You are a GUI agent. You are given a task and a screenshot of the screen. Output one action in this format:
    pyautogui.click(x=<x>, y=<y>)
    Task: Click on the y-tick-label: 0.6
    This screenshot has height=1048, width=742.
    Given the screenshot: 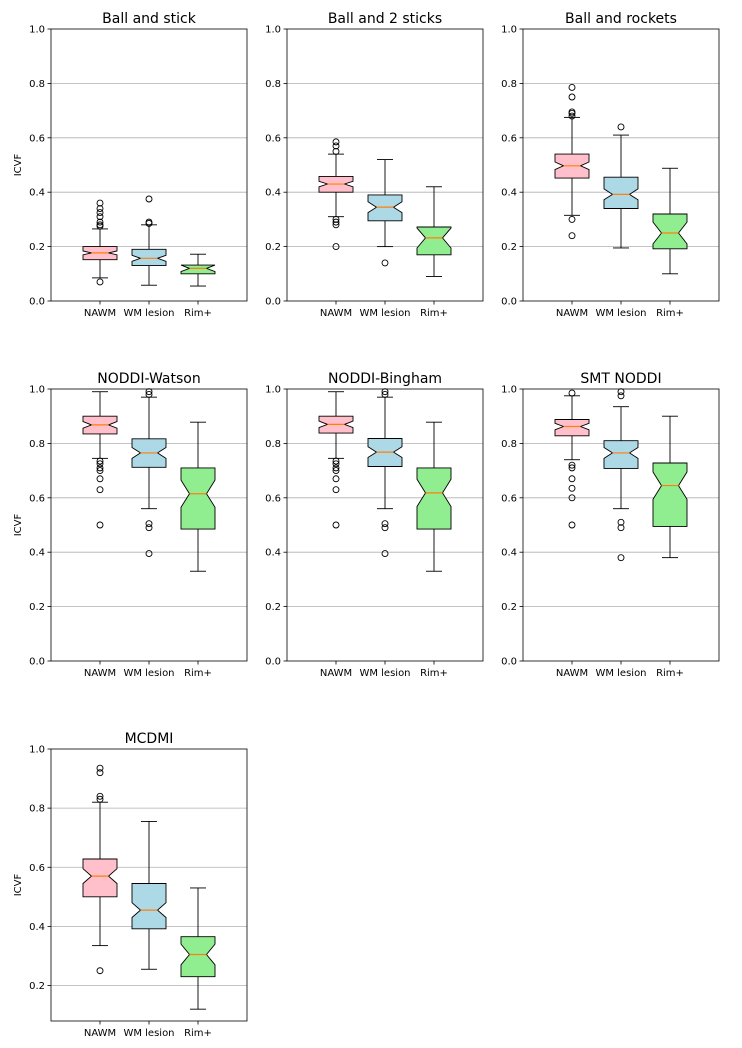 What is the action you would take?
    pyautogui.click(x=37, y=138)
    